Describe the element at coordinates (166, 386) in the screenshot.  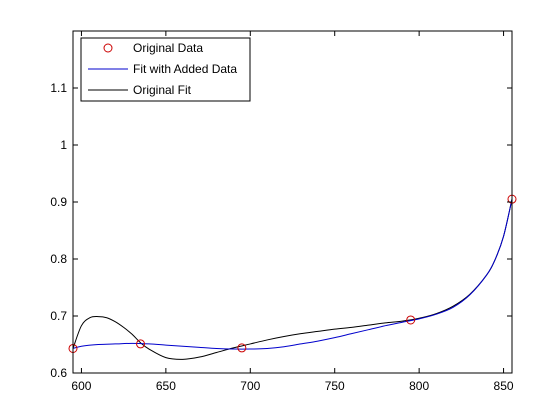
I see `x-tick-label: 650` at that location.